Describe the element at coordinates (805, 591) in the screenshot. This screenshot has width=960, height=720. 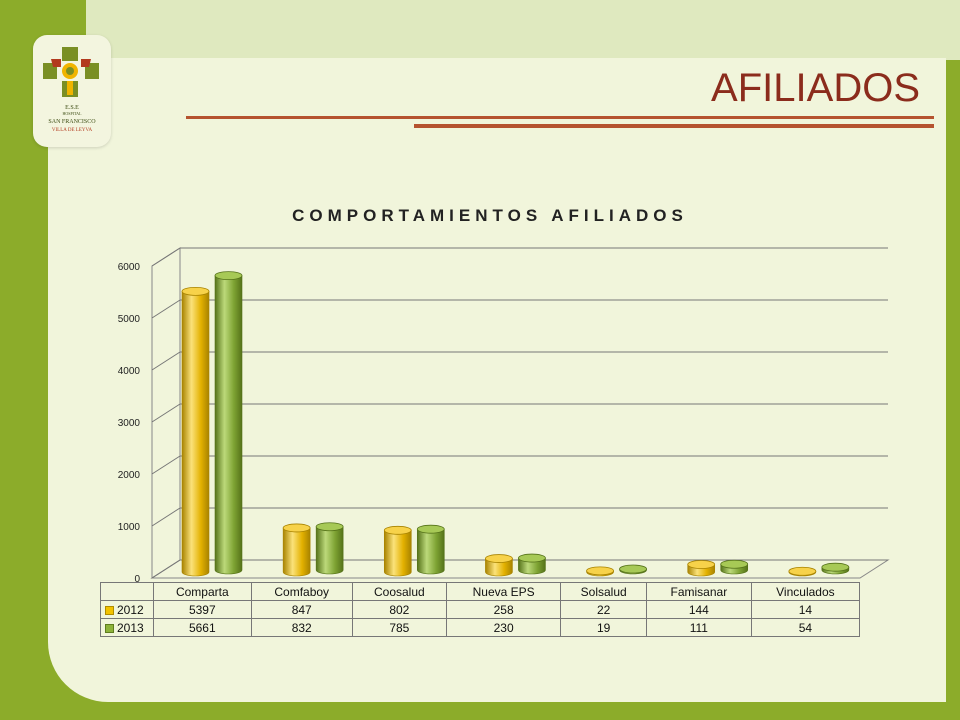
I see `category-label: Vinculados` at that location.